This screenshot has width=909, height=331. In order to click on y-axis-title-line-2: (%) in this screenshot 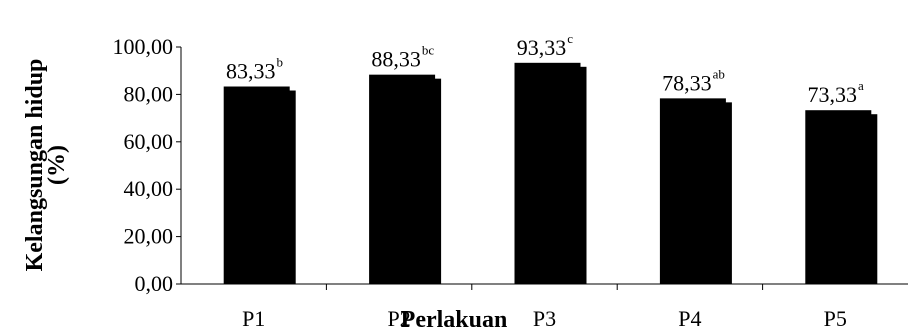, I will do `click(57, 165)`.